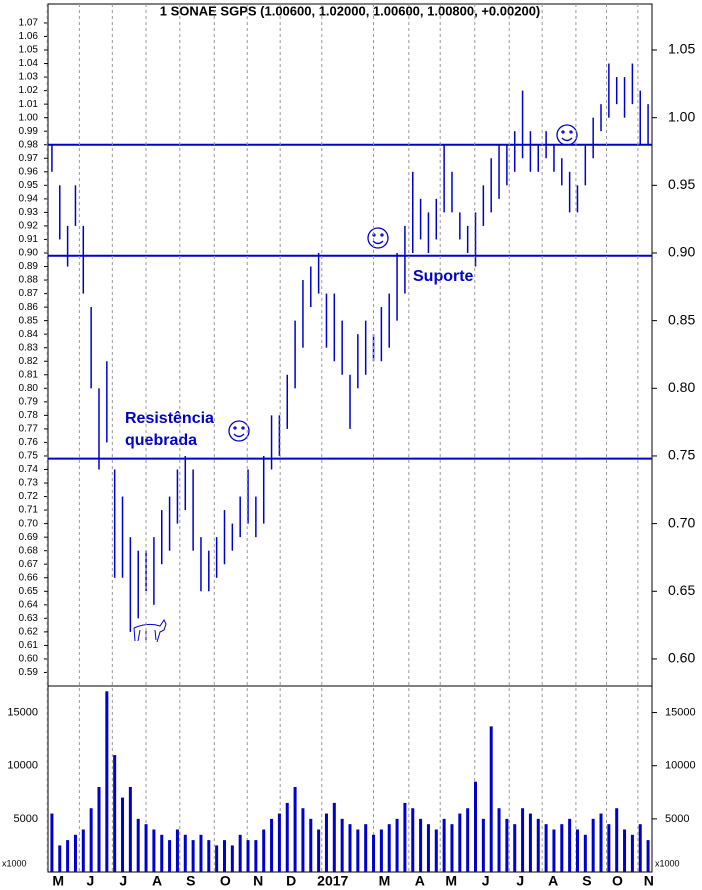 This screenshot has width=702, height=890. What do you see at coordinates (29, 50) in the screenshot?
I see `y-tick-label: 1.05` at bounding box center [29, 50].